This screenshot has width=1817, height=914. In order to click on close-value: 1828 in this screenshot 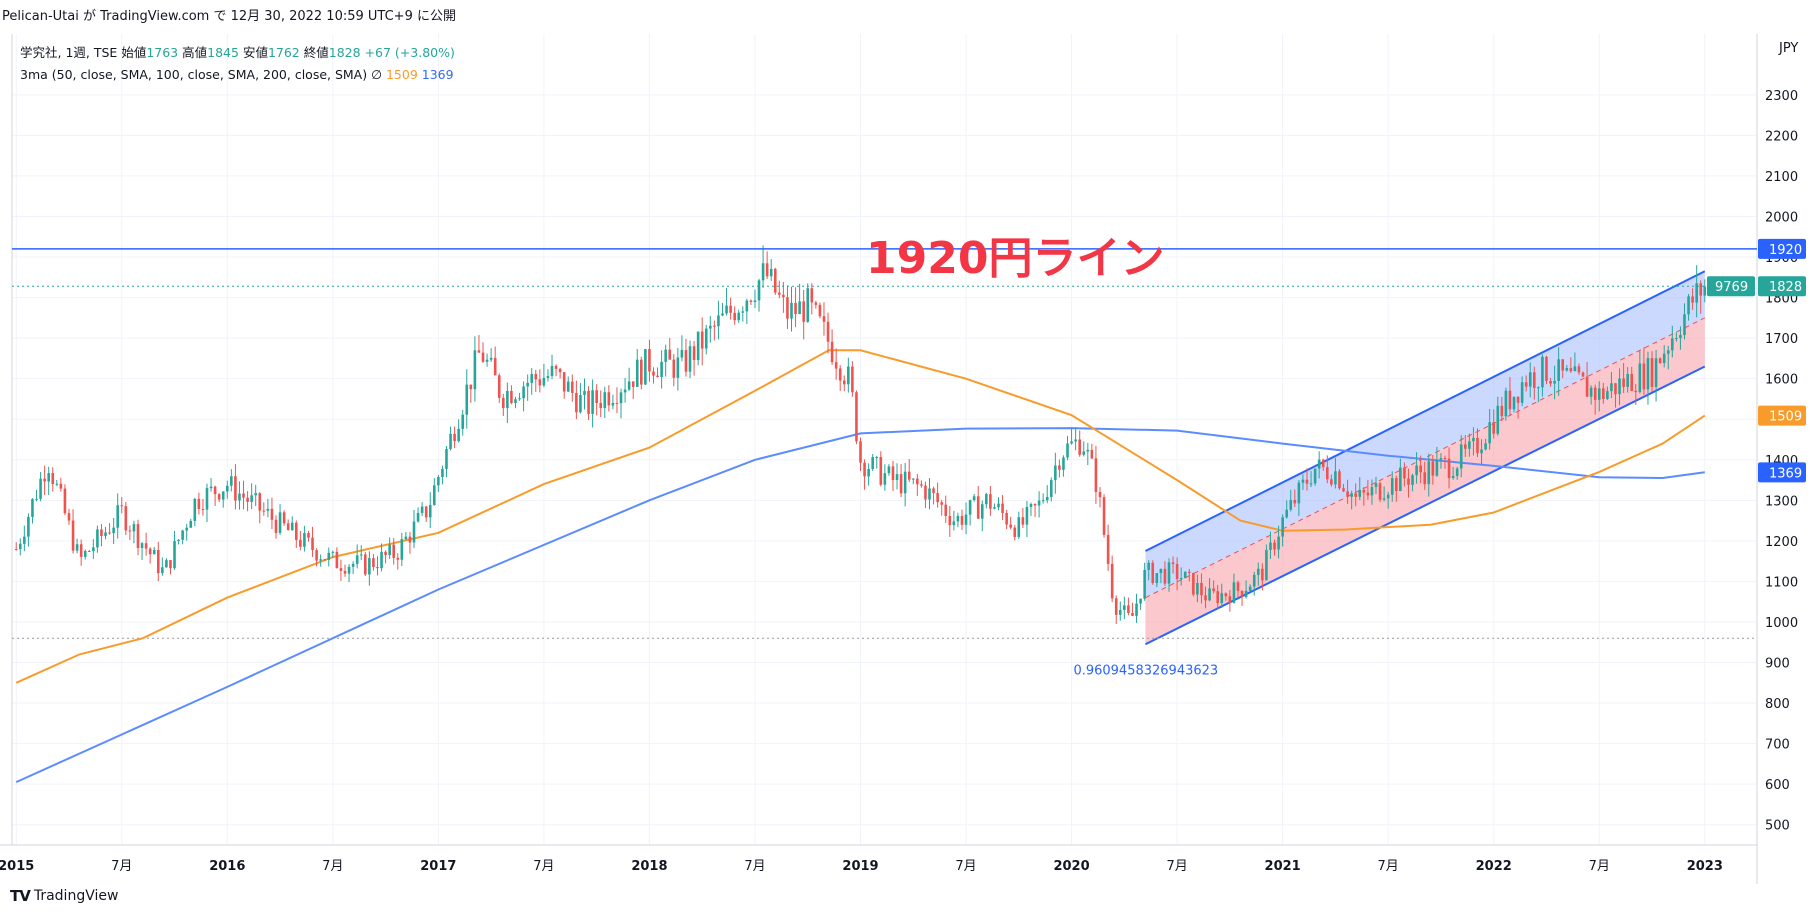, I will do `click(344, 52)`.